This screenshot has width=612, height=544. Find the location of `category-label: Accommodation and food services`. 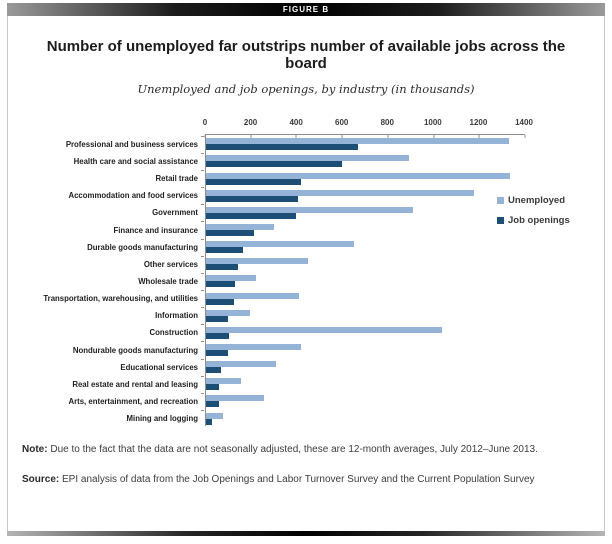

category-label: Accommodation and food services is located at coordinates (133, 196).